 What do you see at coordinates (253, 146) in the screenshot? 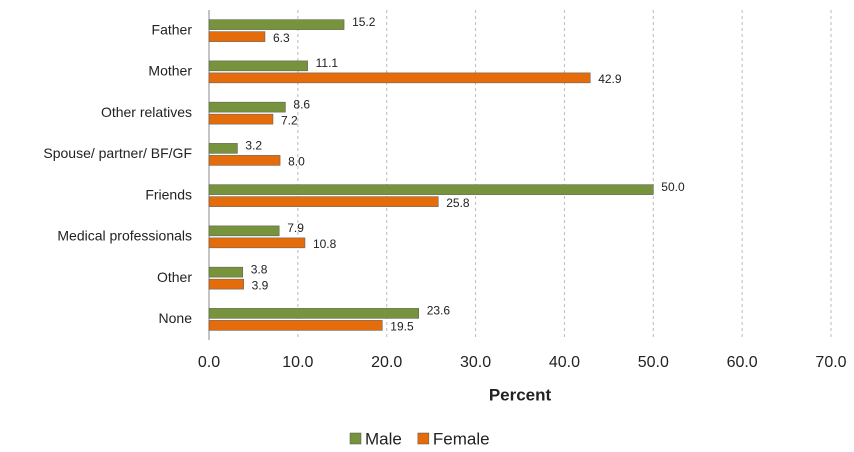
I see `value-label: 3.2` at bounding box center [253, 146].